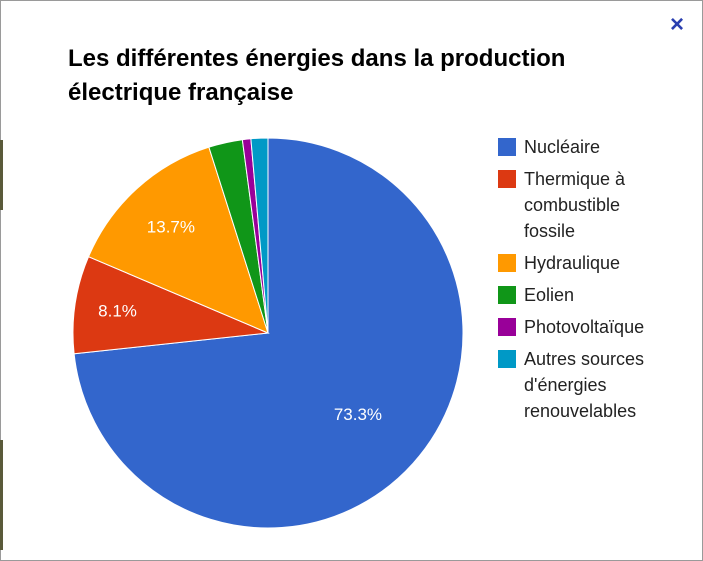  What do you see at coordinates (584, 385) in the screenshot?
I see `legend-label: Autres sources d'énergies renouvelables` at bounding box center [584, 385].